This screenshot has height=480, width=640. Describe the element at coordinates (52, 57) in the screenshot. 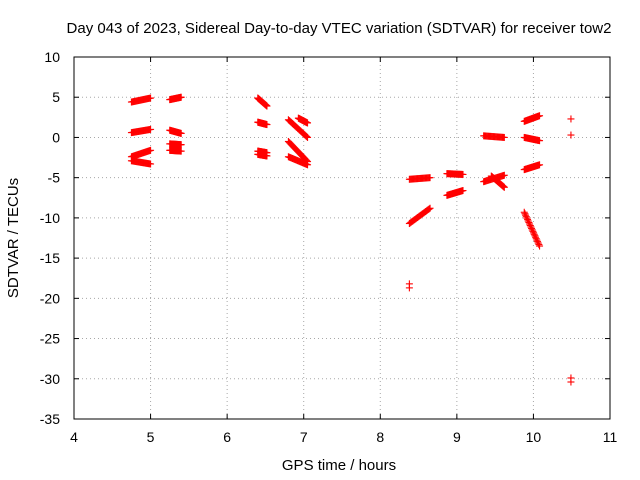

I see `y-tick-label: 10` at that location.